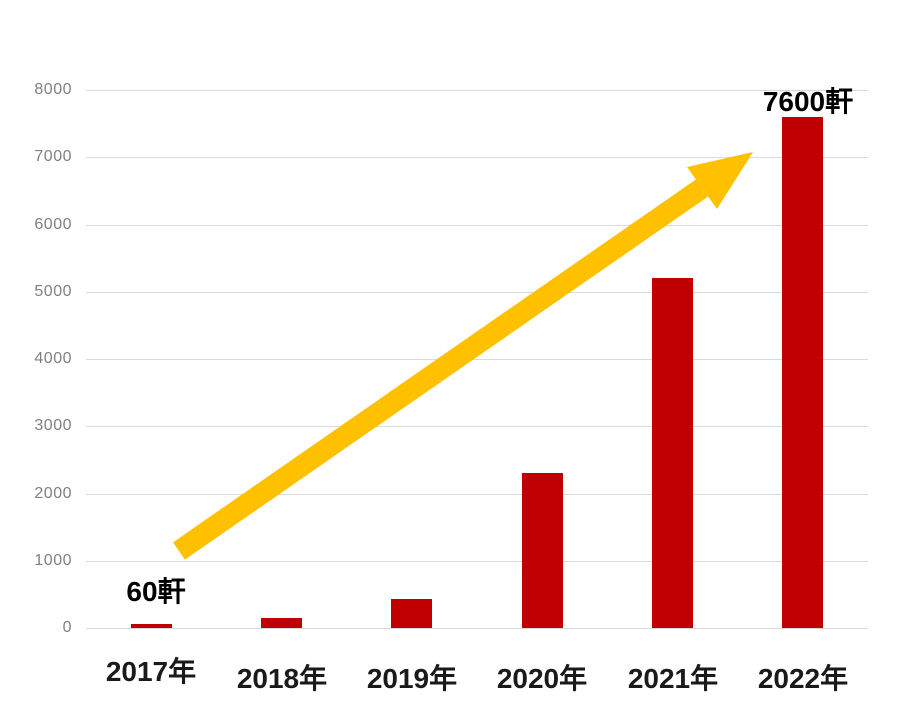 The height and width of the screenshot is (720, 900). What do you see at coordinates (53, 89) in the screenshot?
I see `y-tick-label: 8000` at bounding box center [53, 89].